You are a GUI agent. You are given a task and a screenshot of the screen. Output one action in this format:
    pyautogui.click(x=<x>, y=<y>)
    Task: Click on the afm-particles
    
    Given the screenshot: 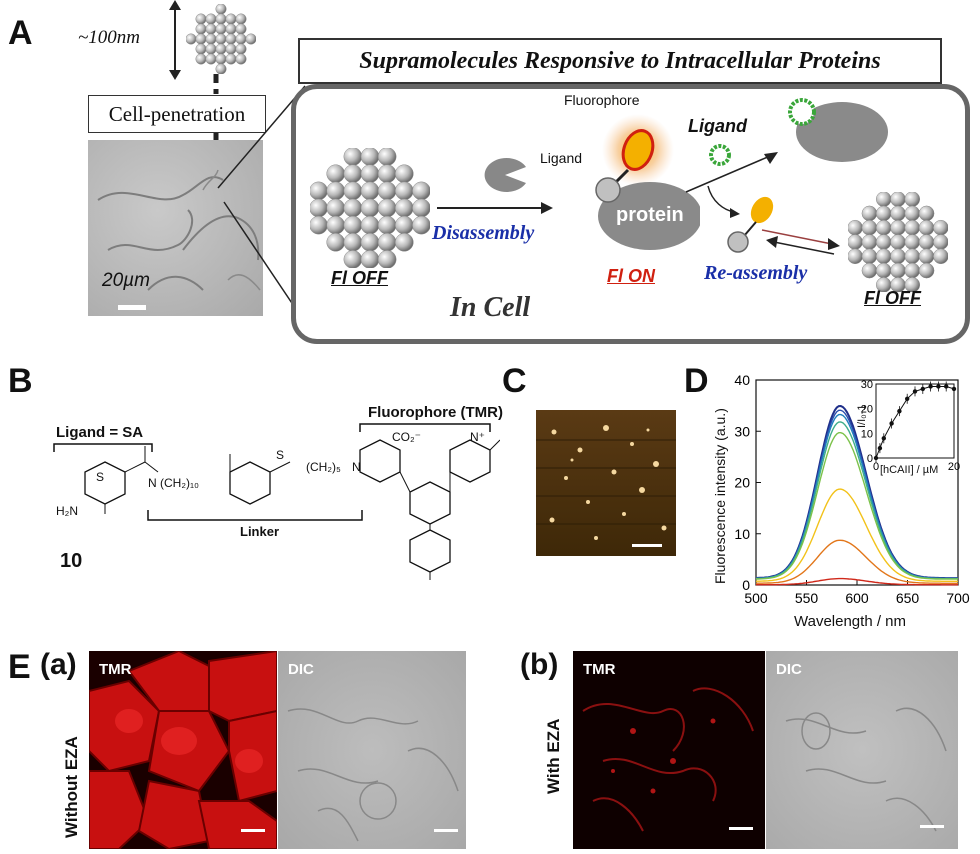 What is the action you would take?
    pyautogui.click(x=606, y=482)
    